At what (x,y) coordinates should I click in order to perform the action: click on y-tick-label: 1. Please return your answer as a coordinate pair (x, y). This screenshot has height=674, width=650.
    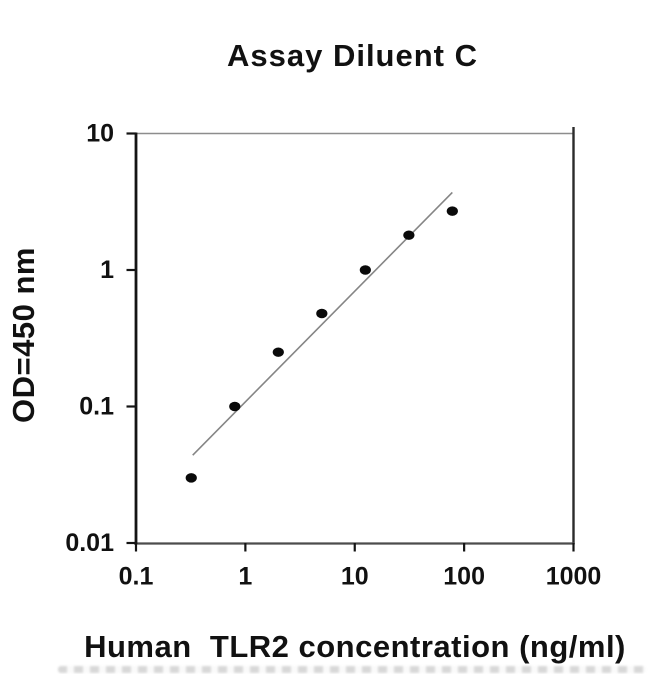
    Looking at the image, I should click on (107, 270).